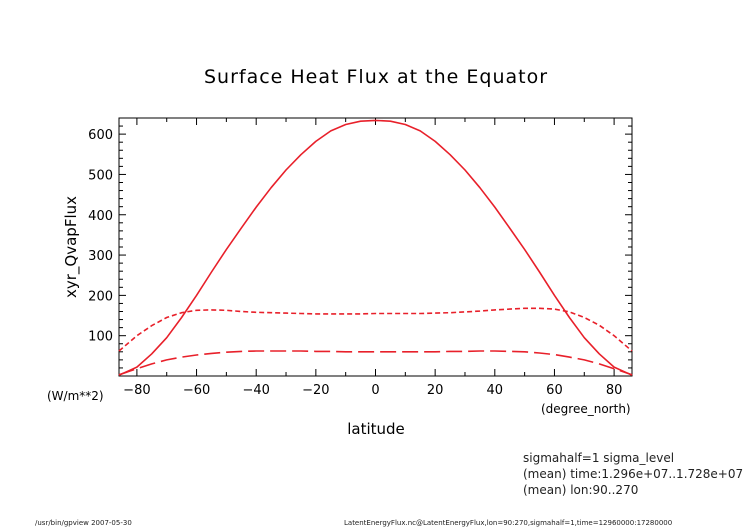 This screenshot has width=752, height=532. I want to click on x-tick-label: −60, so click(196, 390).